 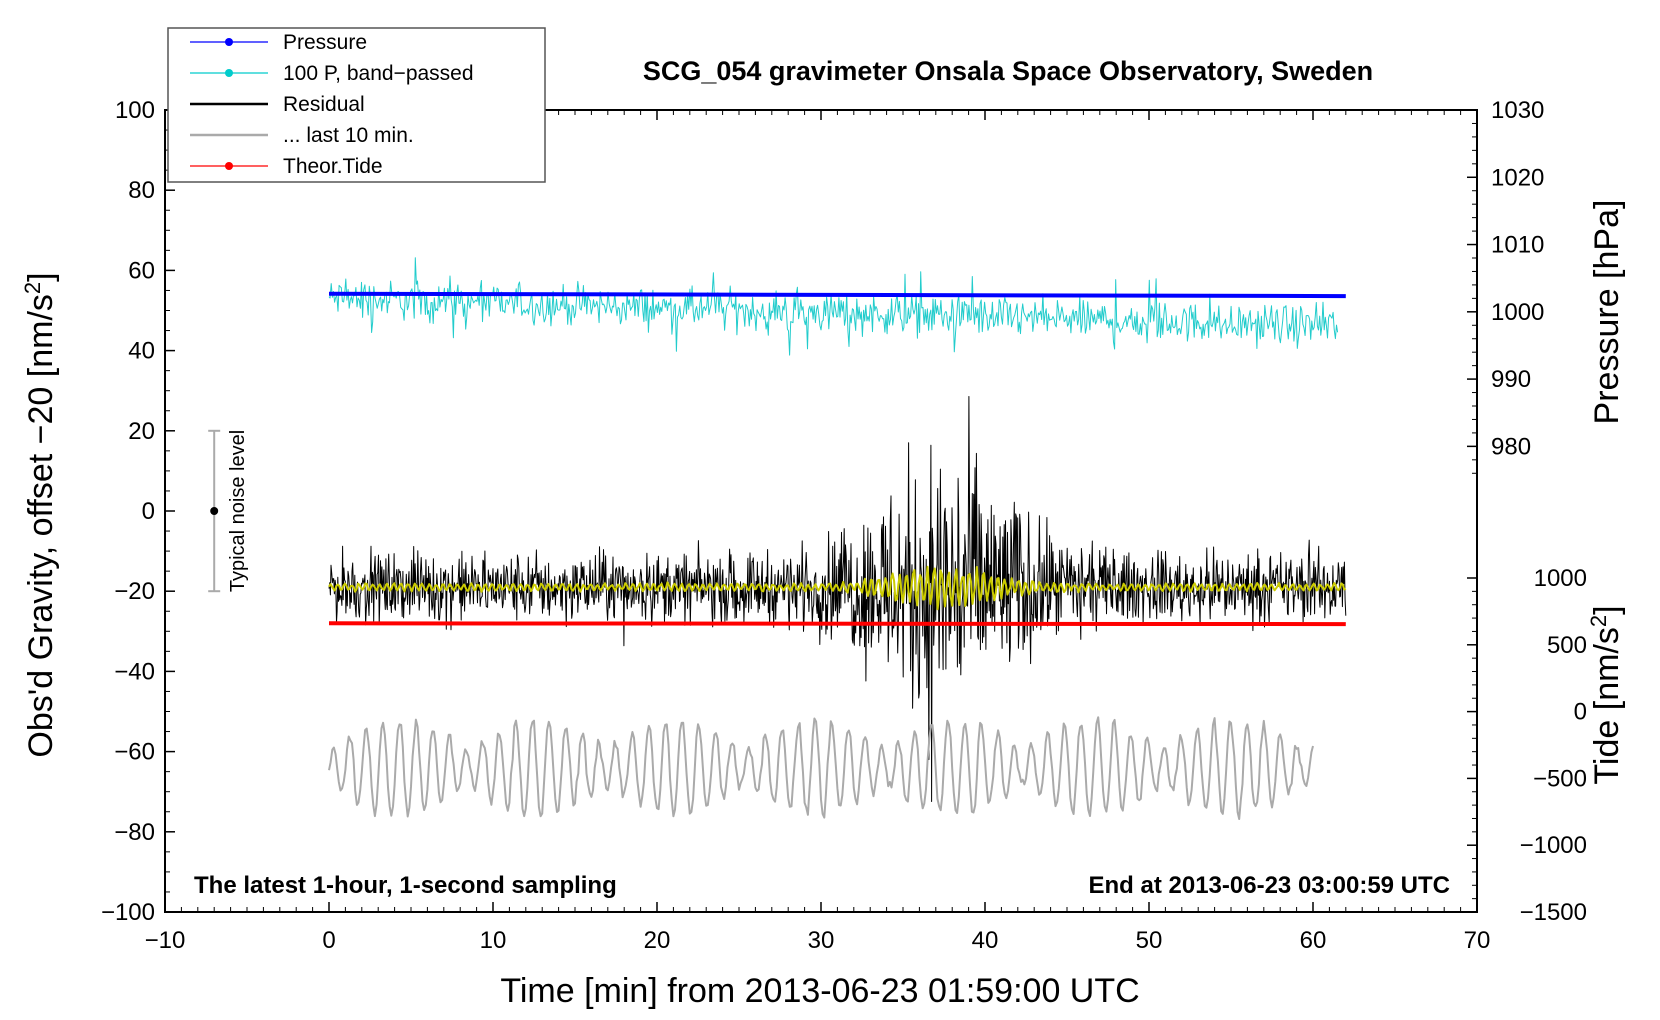 I want to click on series-band-passed-pressure, so click(x=833, y=306).